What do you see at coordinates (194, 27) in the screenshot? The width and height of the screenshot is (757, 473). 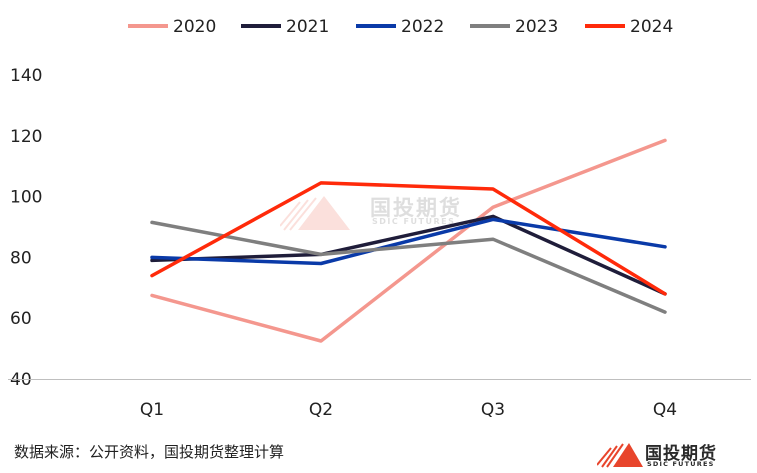 I see `legend-label: 2020` at bounding box center [194, 27].